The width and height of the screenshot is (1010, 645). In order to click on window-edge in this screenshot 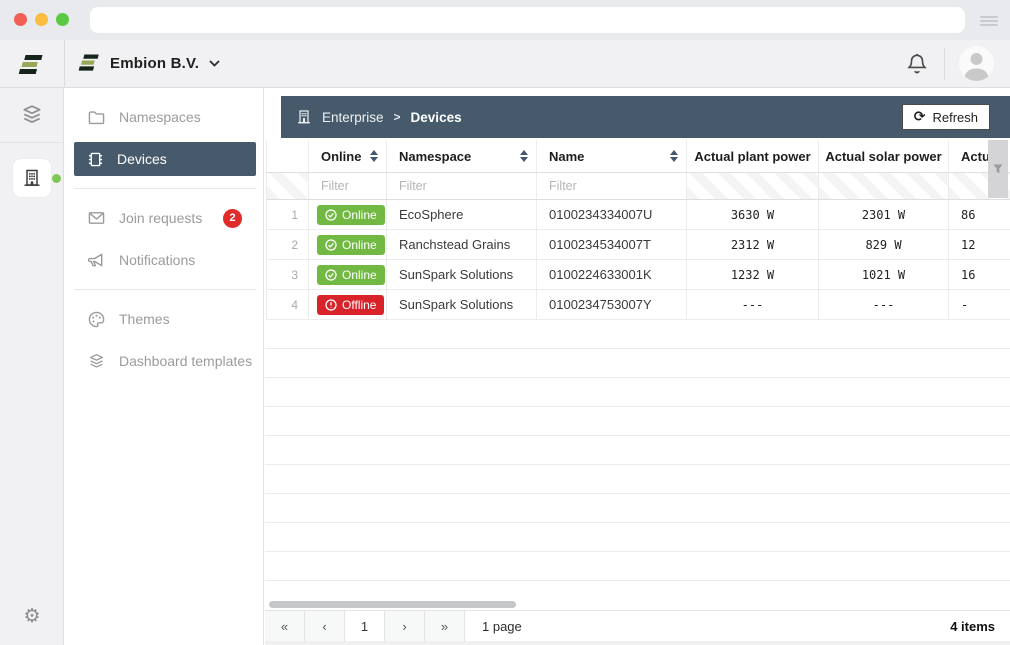, I will do `click(637, 643)`.